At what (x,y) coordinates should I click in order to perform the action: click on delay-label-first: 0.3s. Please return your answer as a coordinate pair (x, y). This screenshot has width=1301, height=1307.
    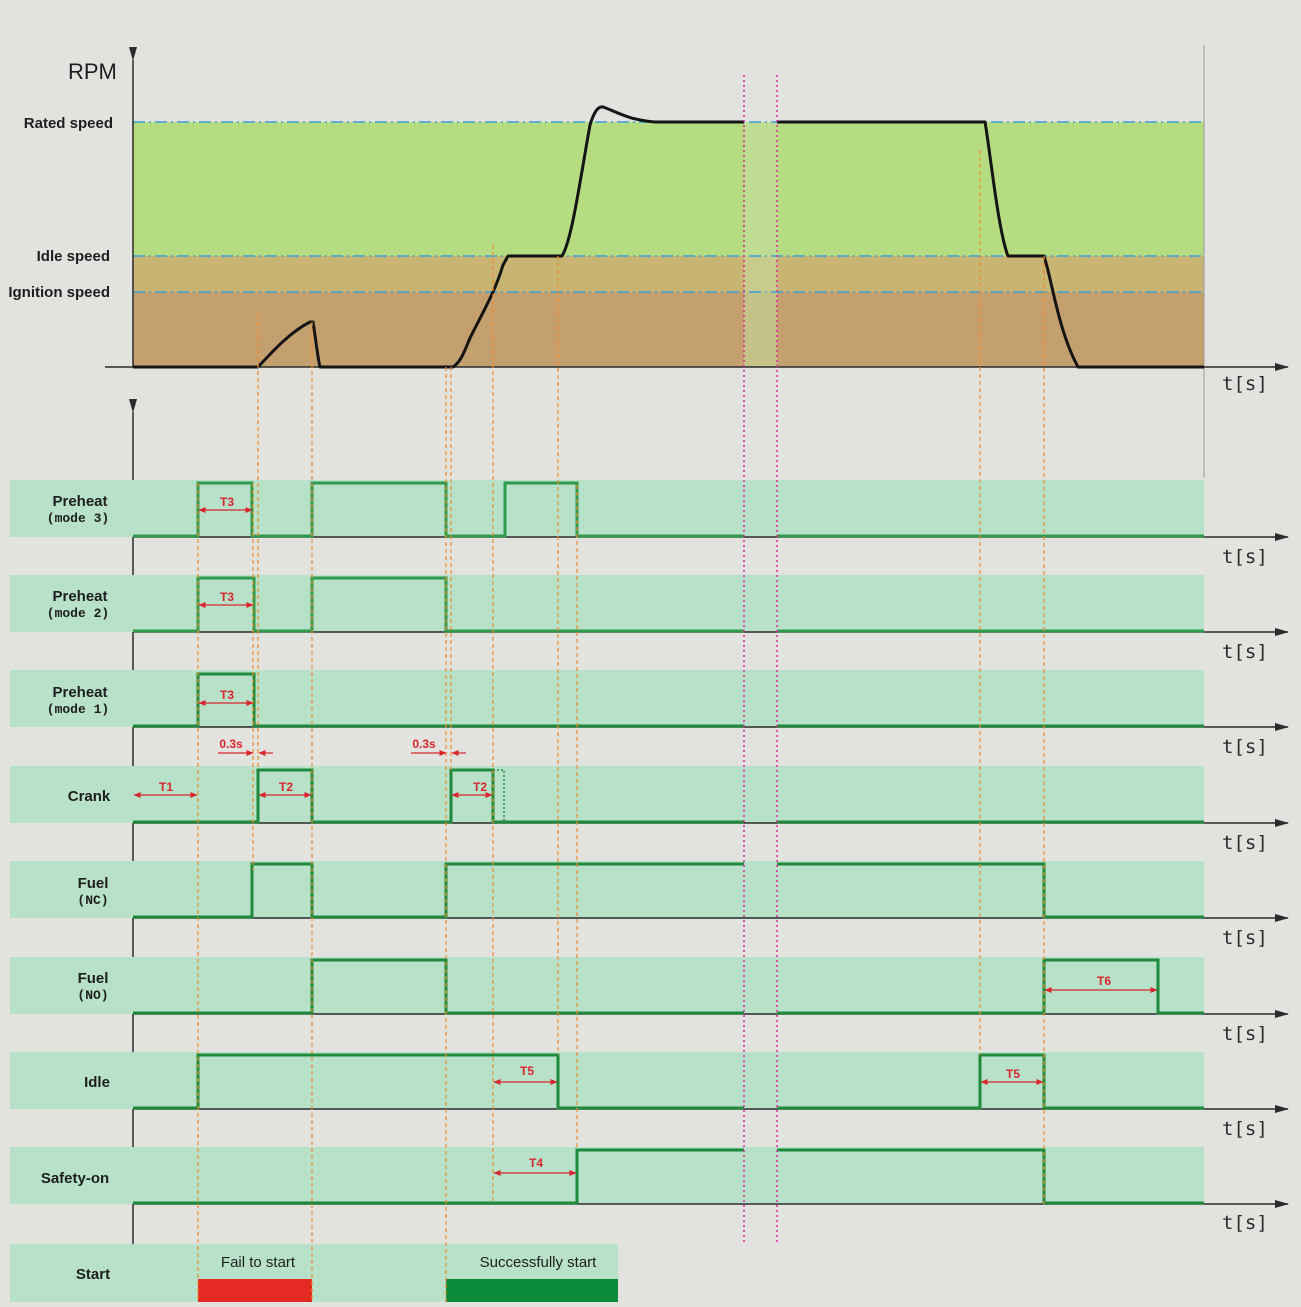
    Looking at the image, I should click on (231, 744).